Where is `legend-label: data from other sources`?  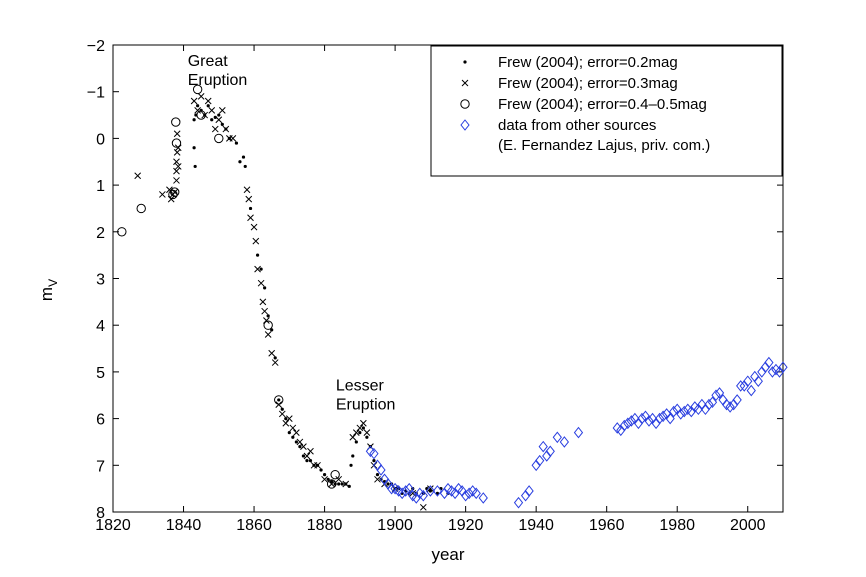 legend-label: data from other sources is located at coordinates (577, 125).